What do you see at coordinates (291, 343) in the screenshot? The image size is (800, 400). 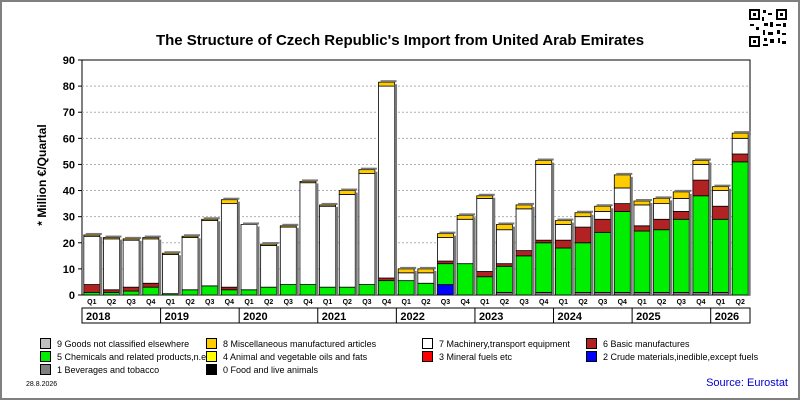 I see `legend-item: 8 Miscellaneous manufactured articles` at bounding box center [291, 343].